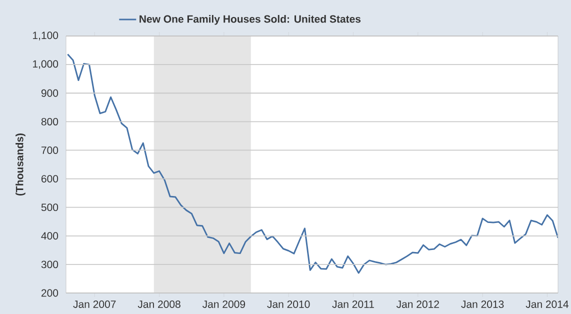  I want to click on x-tick-label: Jan 2009, so click(224, 304).